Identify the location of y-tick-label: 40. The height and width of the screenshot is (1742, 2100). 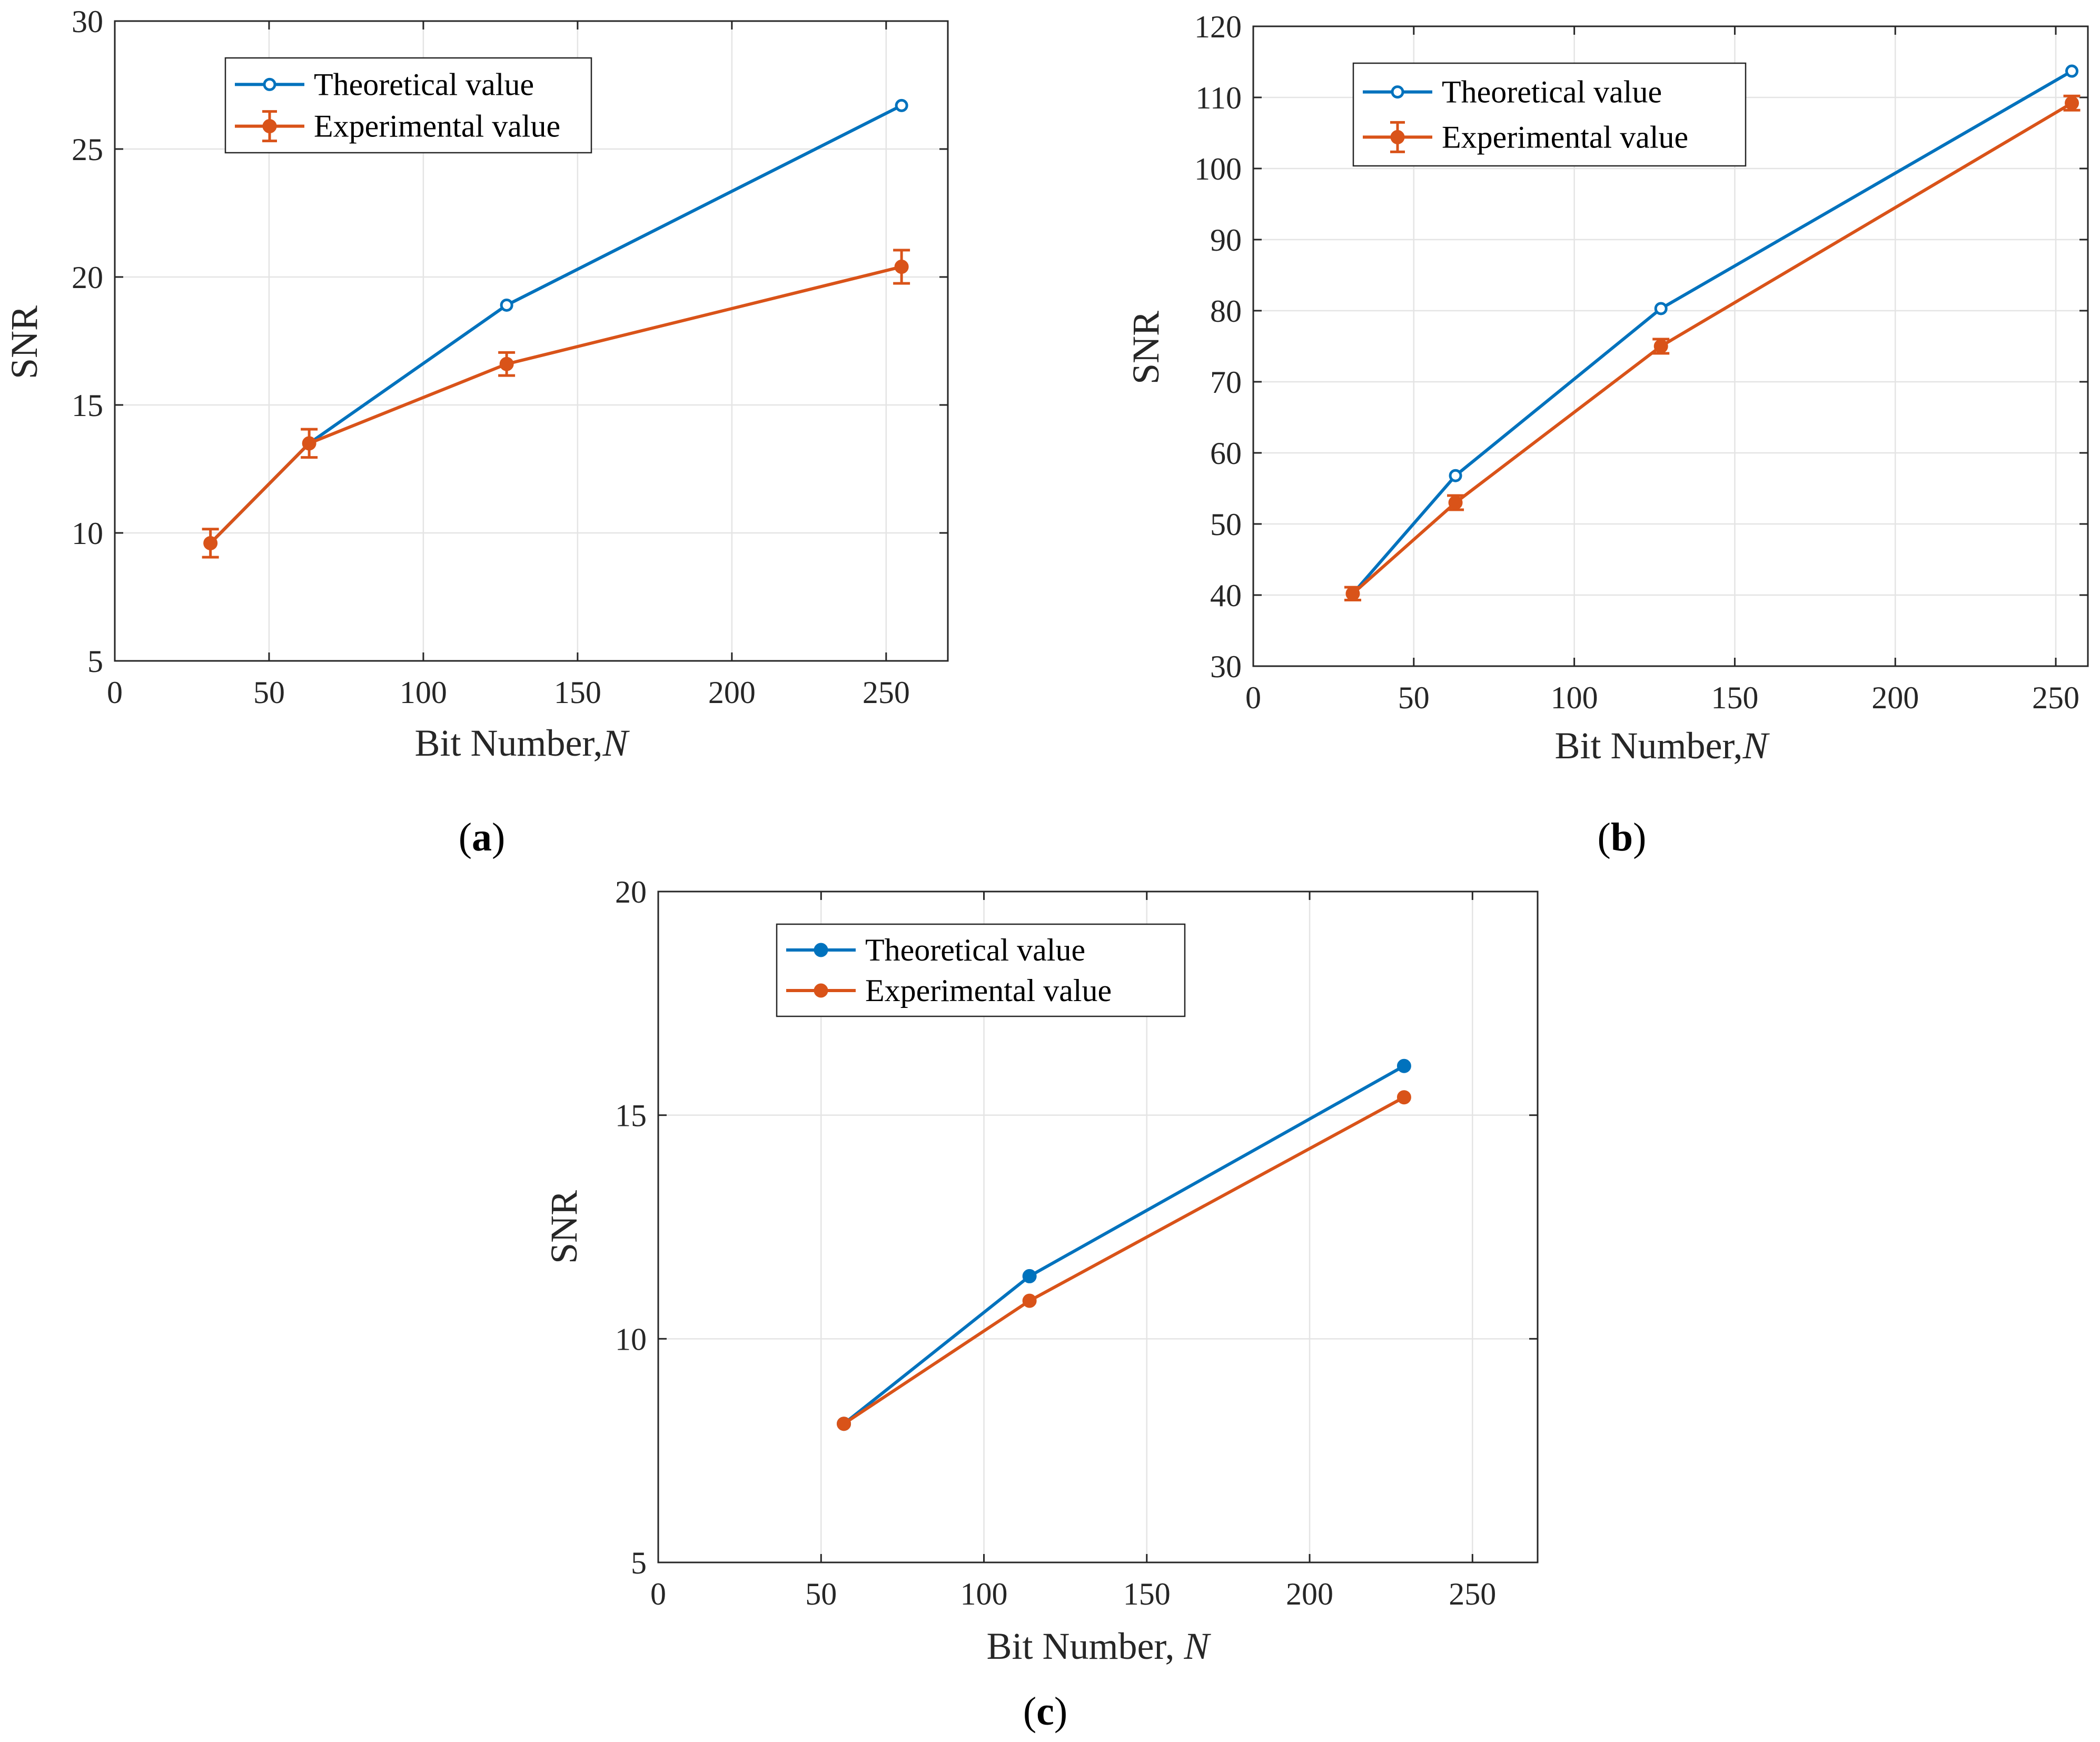
(1226, 595).